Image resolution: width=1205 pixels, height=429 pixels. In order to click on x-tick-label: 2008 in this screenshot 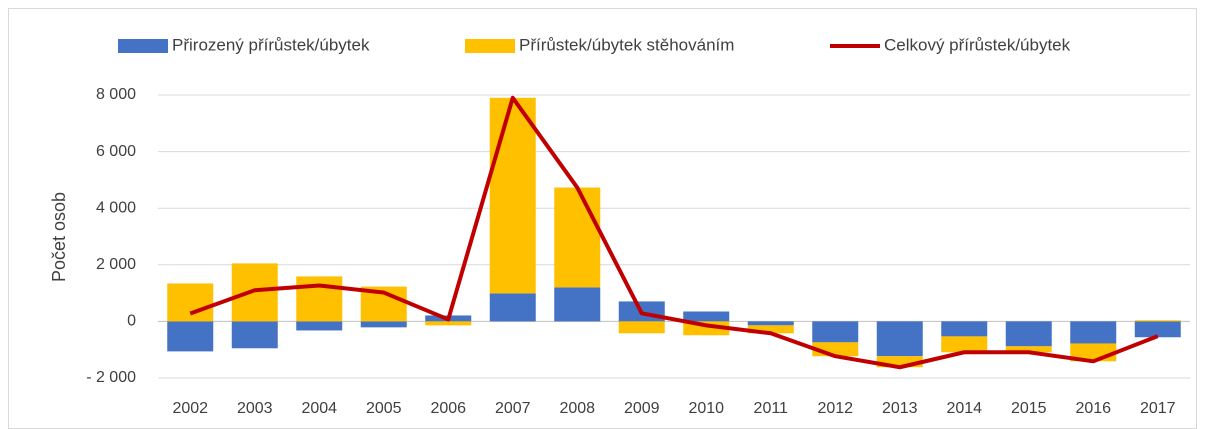, I will do `click(577, 408)`.